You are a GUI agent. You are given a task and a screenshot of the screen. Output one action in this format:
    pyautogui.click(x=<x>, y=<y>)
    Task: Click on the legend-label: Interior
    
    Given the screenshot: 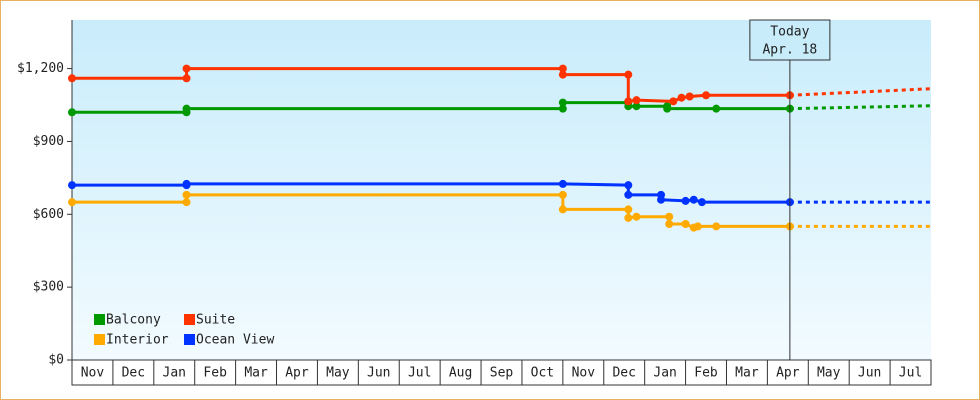 What is the action you would take?
    pyautogui.click(x=137, y=340)
    